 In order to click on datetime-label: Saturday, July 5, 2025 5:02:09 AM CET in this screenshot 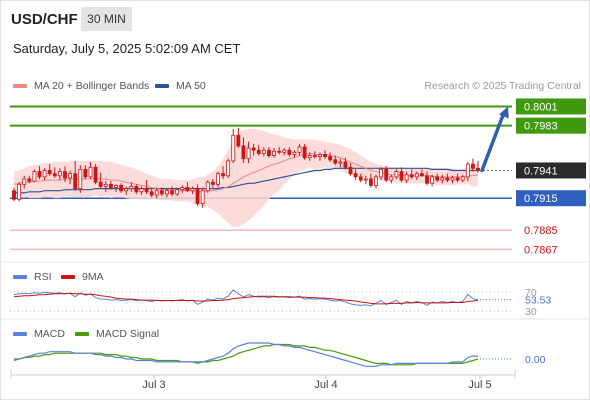, I will do `click(127, 48)`.